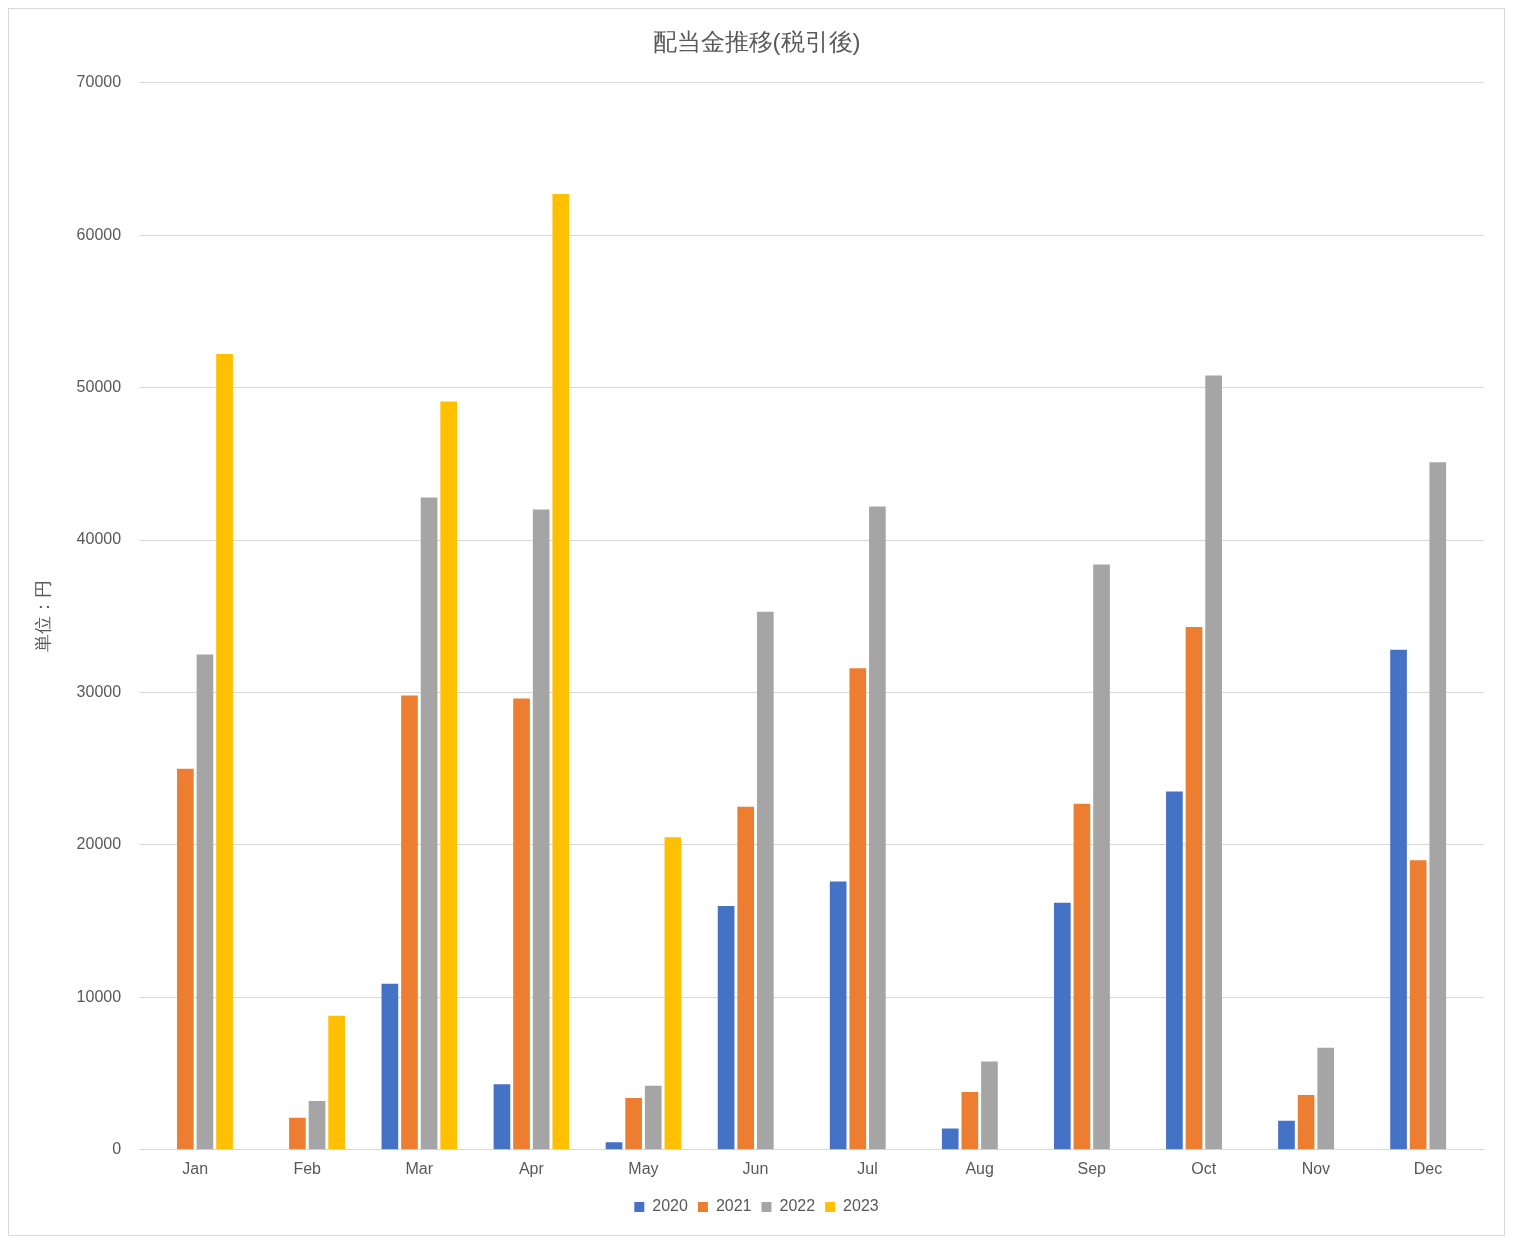 Image resolution: width=1513 pixels, height=1244 pixels. What do you see at coordinates (99, 539) in the screenshot?
I see `y-tick-label: 40000` at bounding box center [99, 539].